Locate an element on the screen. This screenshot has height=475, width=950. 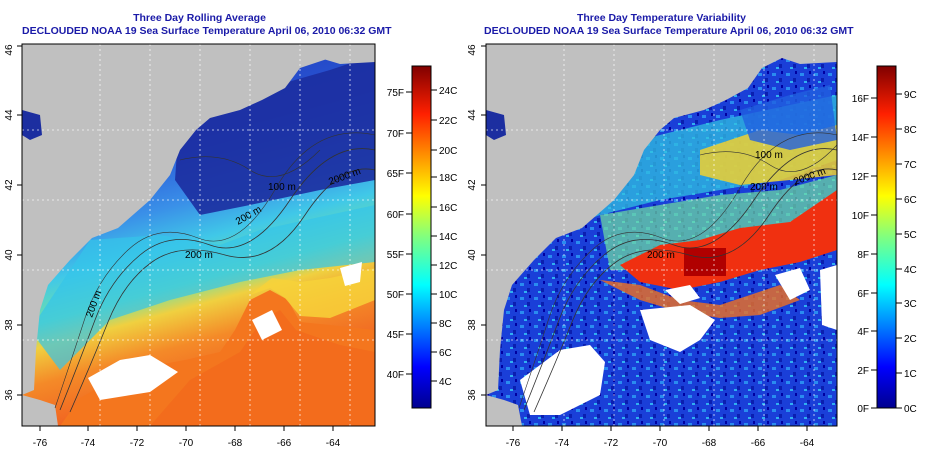
right-lon-tick: -76 is located at coordinates (513, 443).